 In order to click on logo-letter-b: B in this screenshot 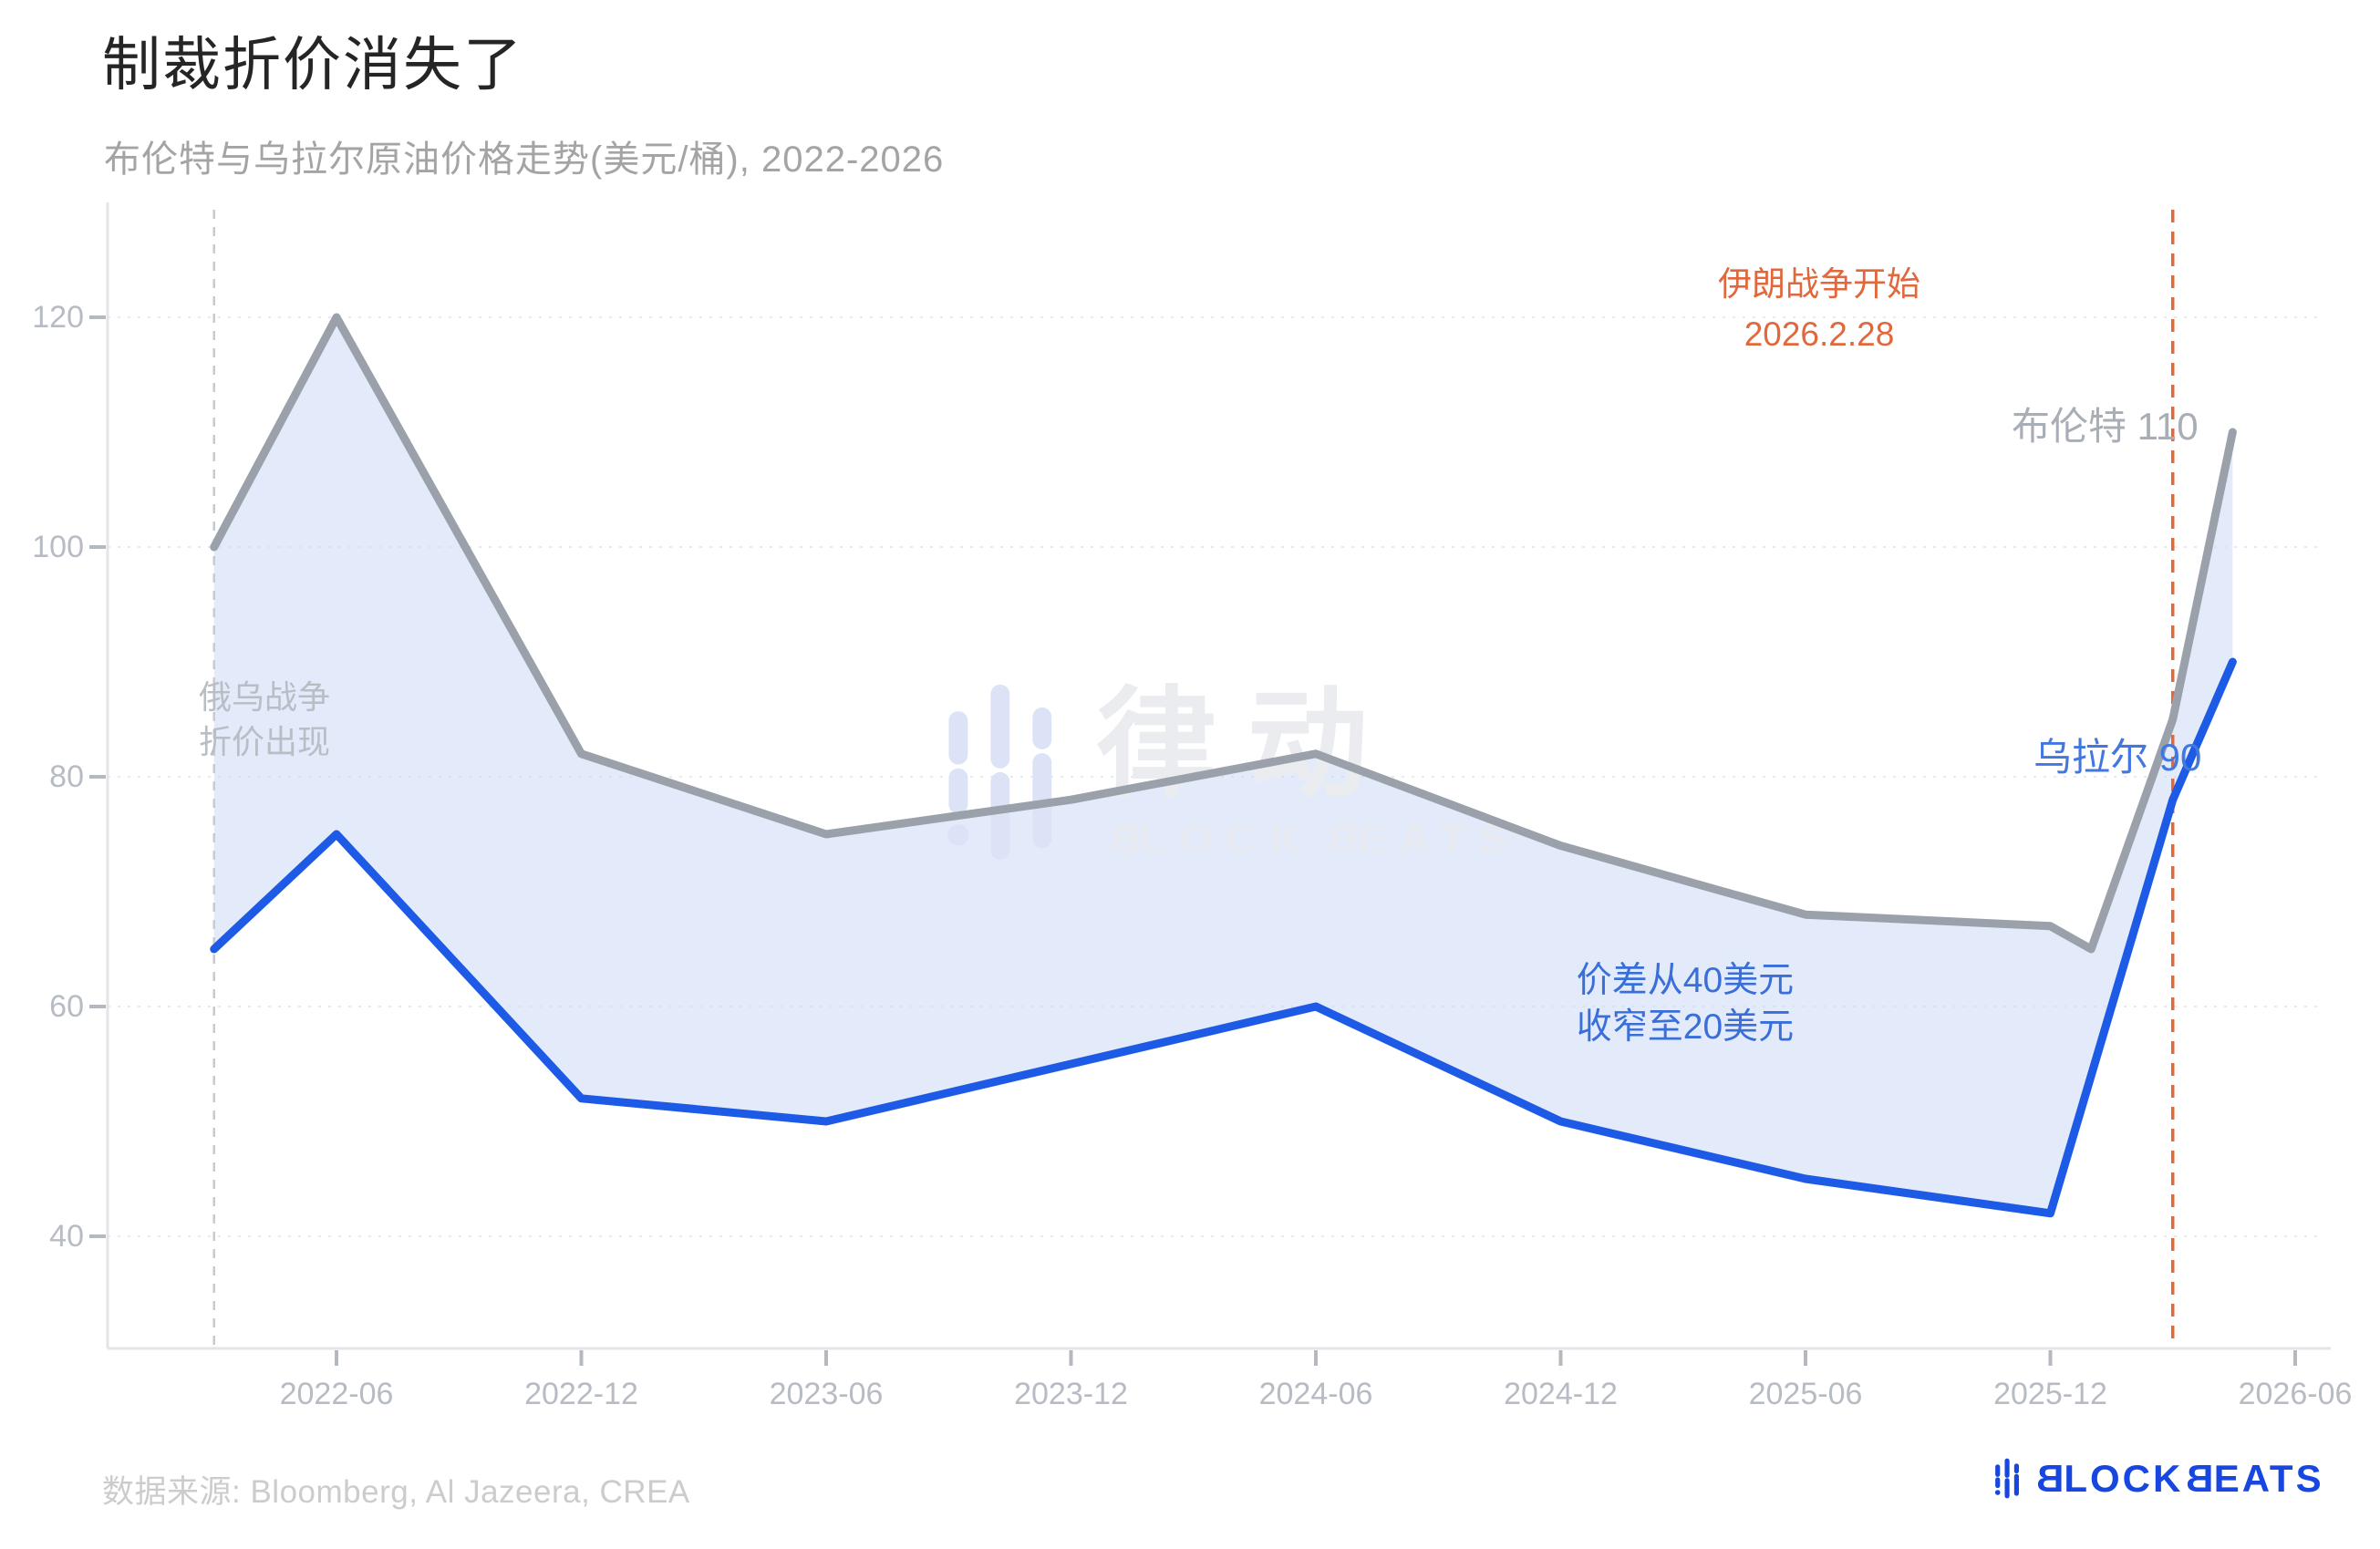, I will do `click(2048, 1478)`.